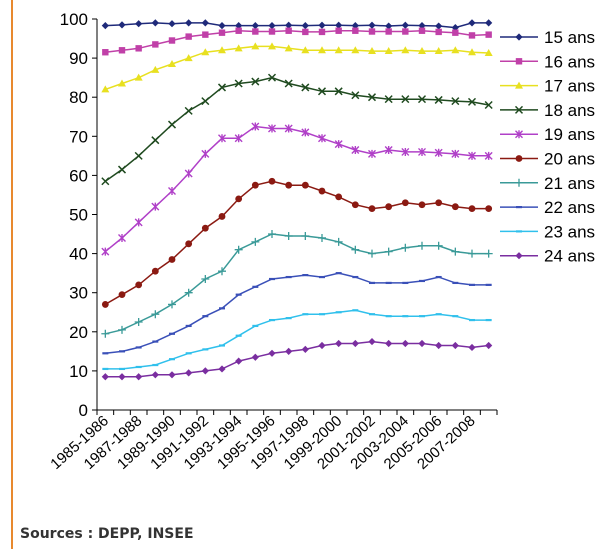  I want to click on legend-label: 15 ans, so click(569, 37).